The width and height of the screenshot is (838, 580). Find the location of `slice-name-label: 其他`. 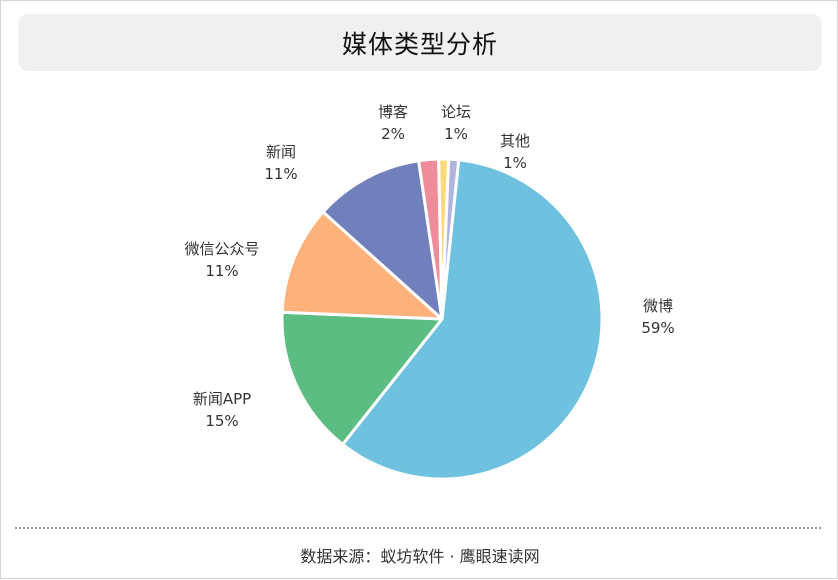

slice-name-label: 其他 is located at coordinates (515, 141).